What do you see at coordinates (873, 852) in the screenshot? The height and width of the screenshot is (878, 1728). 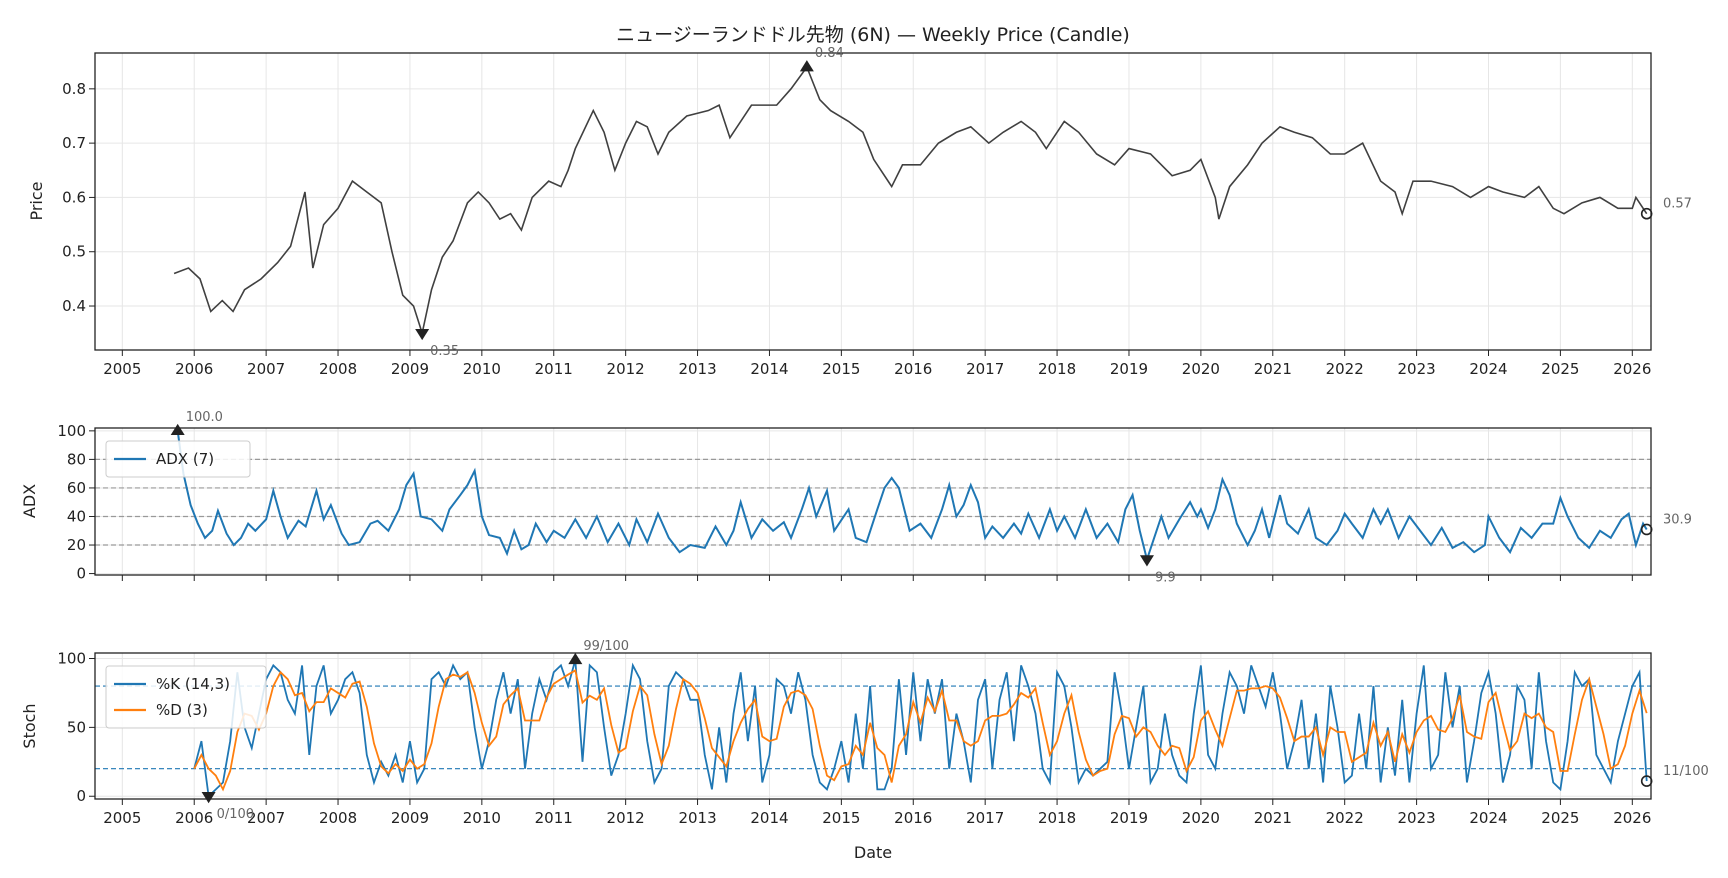 I see `x-axis-label: Date` at bounding box center [873, 852].